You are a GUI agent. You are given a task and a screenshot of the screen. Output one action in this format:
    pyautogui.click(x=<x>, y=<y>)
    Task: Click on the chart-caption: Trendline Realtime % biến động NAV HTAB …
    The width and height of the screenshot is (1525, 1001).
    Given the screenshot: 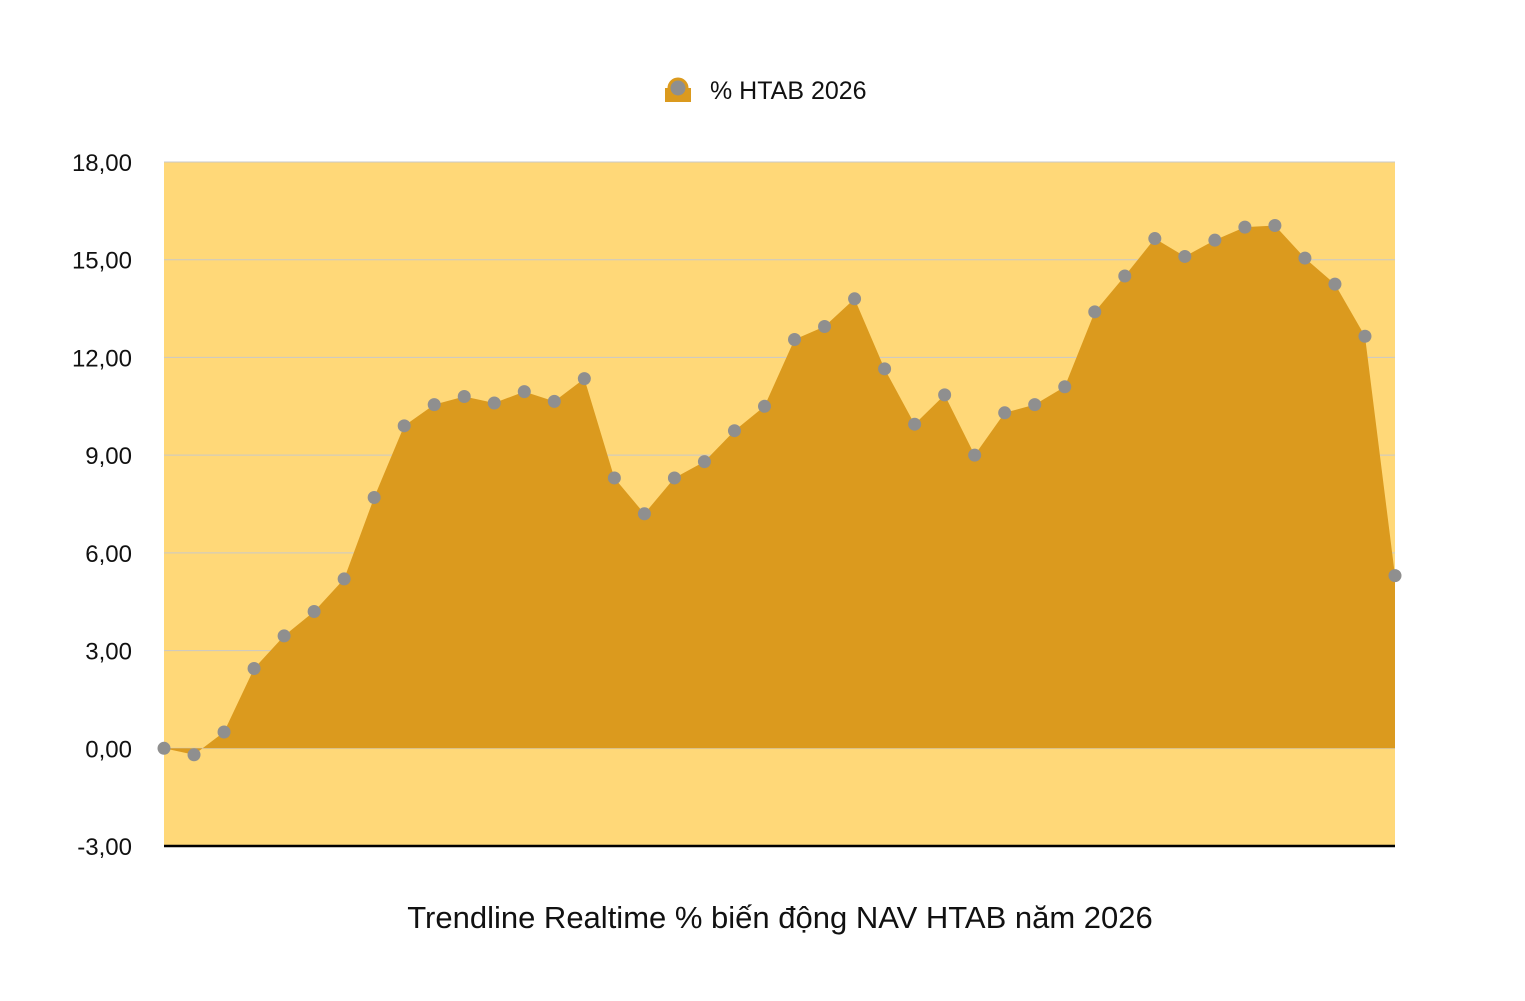 What is the action you would take?
    pyautogui.click(x=780, y=917)
    